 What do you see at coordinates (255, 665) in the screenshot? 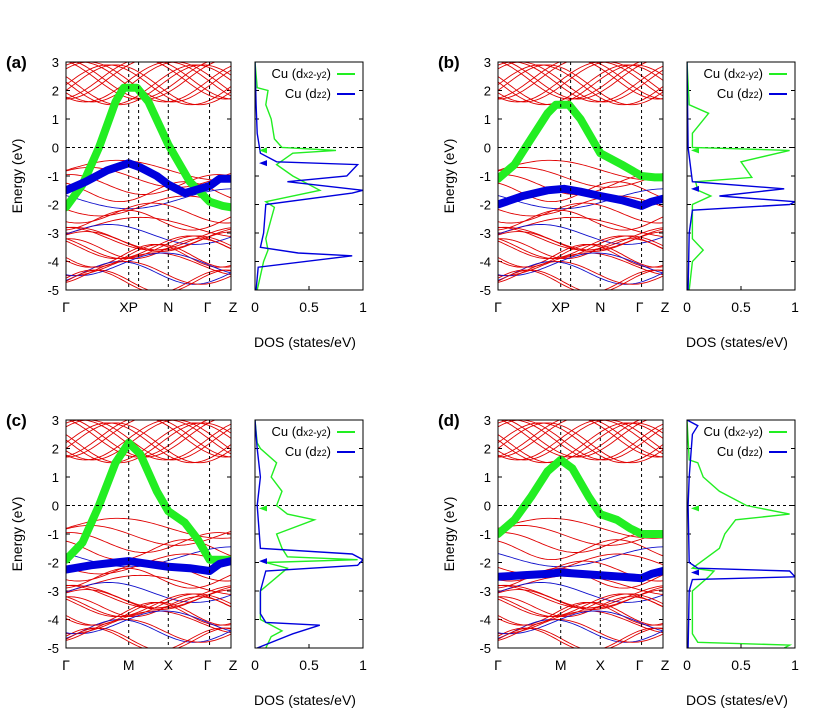
I see `dos-x-tick-label: 0` at bounding box center [255, 665].